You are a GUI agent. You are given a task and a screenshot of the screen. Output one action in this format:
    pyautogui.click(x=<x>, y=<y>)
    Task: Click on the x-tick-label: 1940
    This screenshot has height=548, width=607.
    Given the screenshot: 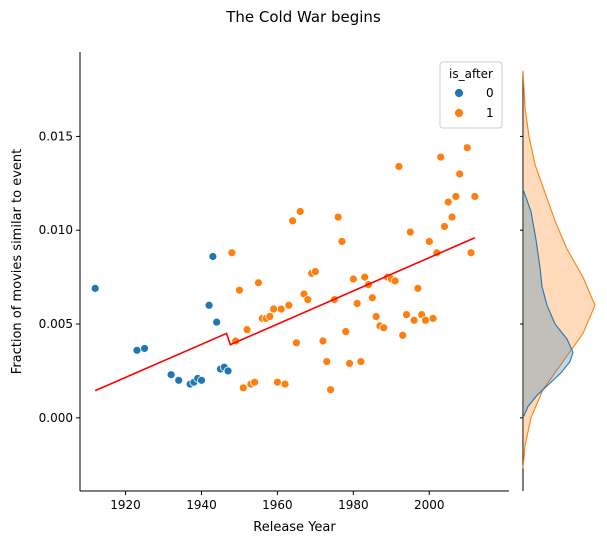 What is the action you would take?
    pyautogui.click(x=201, y=505)
    